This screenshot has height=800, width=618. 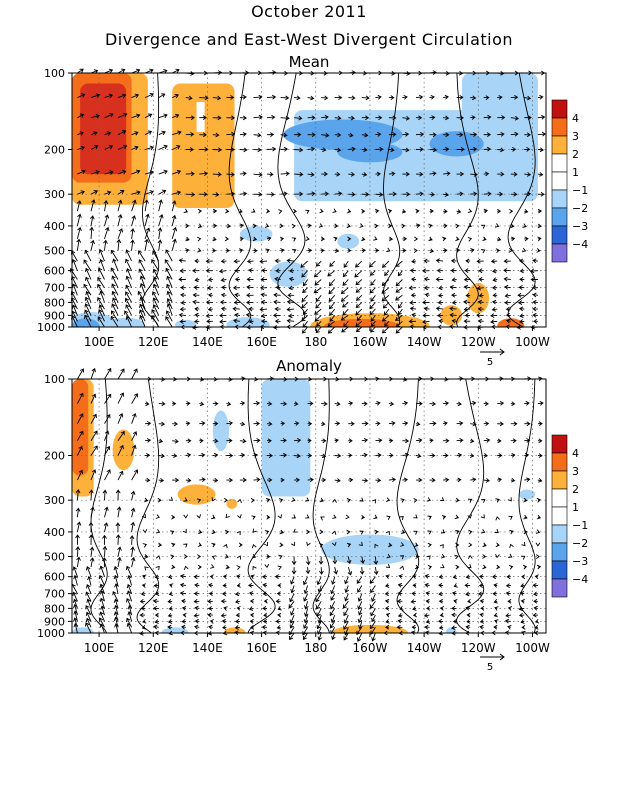 What do you see at coordinates (234, 630) in the screenshot?
I see `pos2-region` at bounding box center [234, 630].